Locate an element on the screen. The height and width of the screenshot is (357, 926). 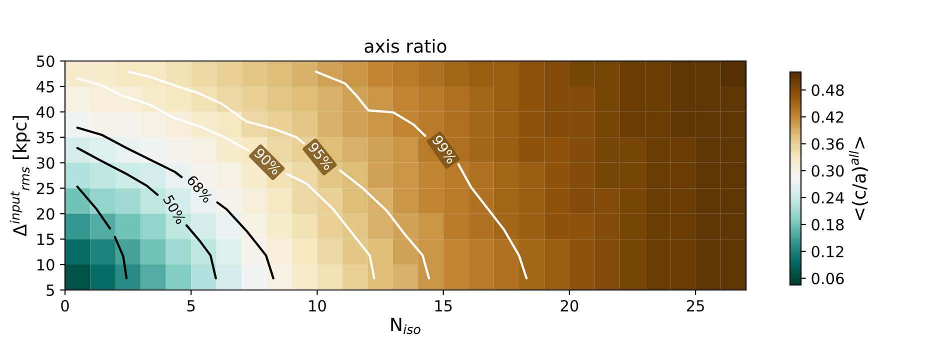
color-bar-label: 0.42 is located at coordinates (828, 117).